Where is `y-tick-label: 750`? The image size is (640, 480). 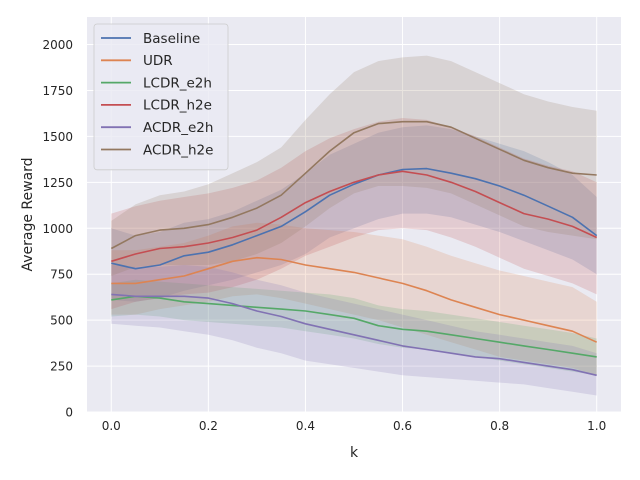
y-tick-label: 750 is located at coordinates (61, 275).